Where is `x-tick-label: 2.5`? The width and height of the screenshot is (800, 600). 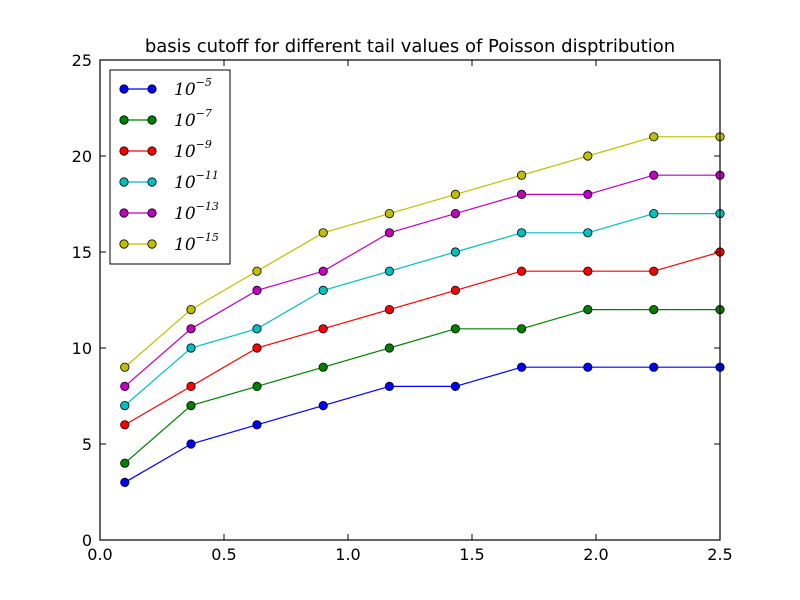
x-tick-label: 2.5 is located at coordinates (719, 554).